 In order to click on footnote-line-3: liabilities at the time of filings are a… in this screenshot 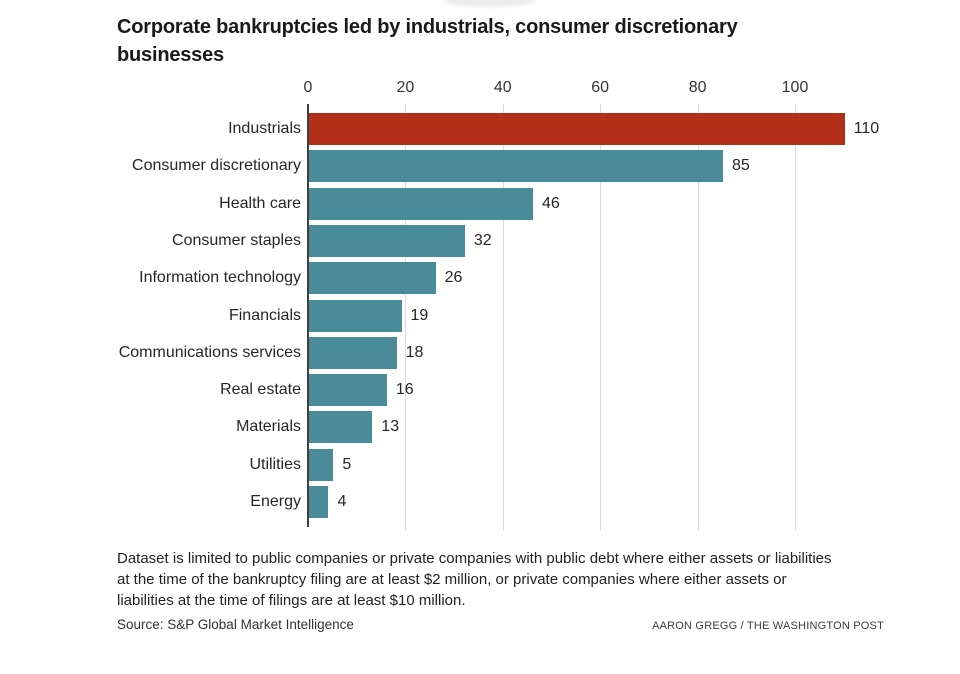, I will do `click(291, 600)`.